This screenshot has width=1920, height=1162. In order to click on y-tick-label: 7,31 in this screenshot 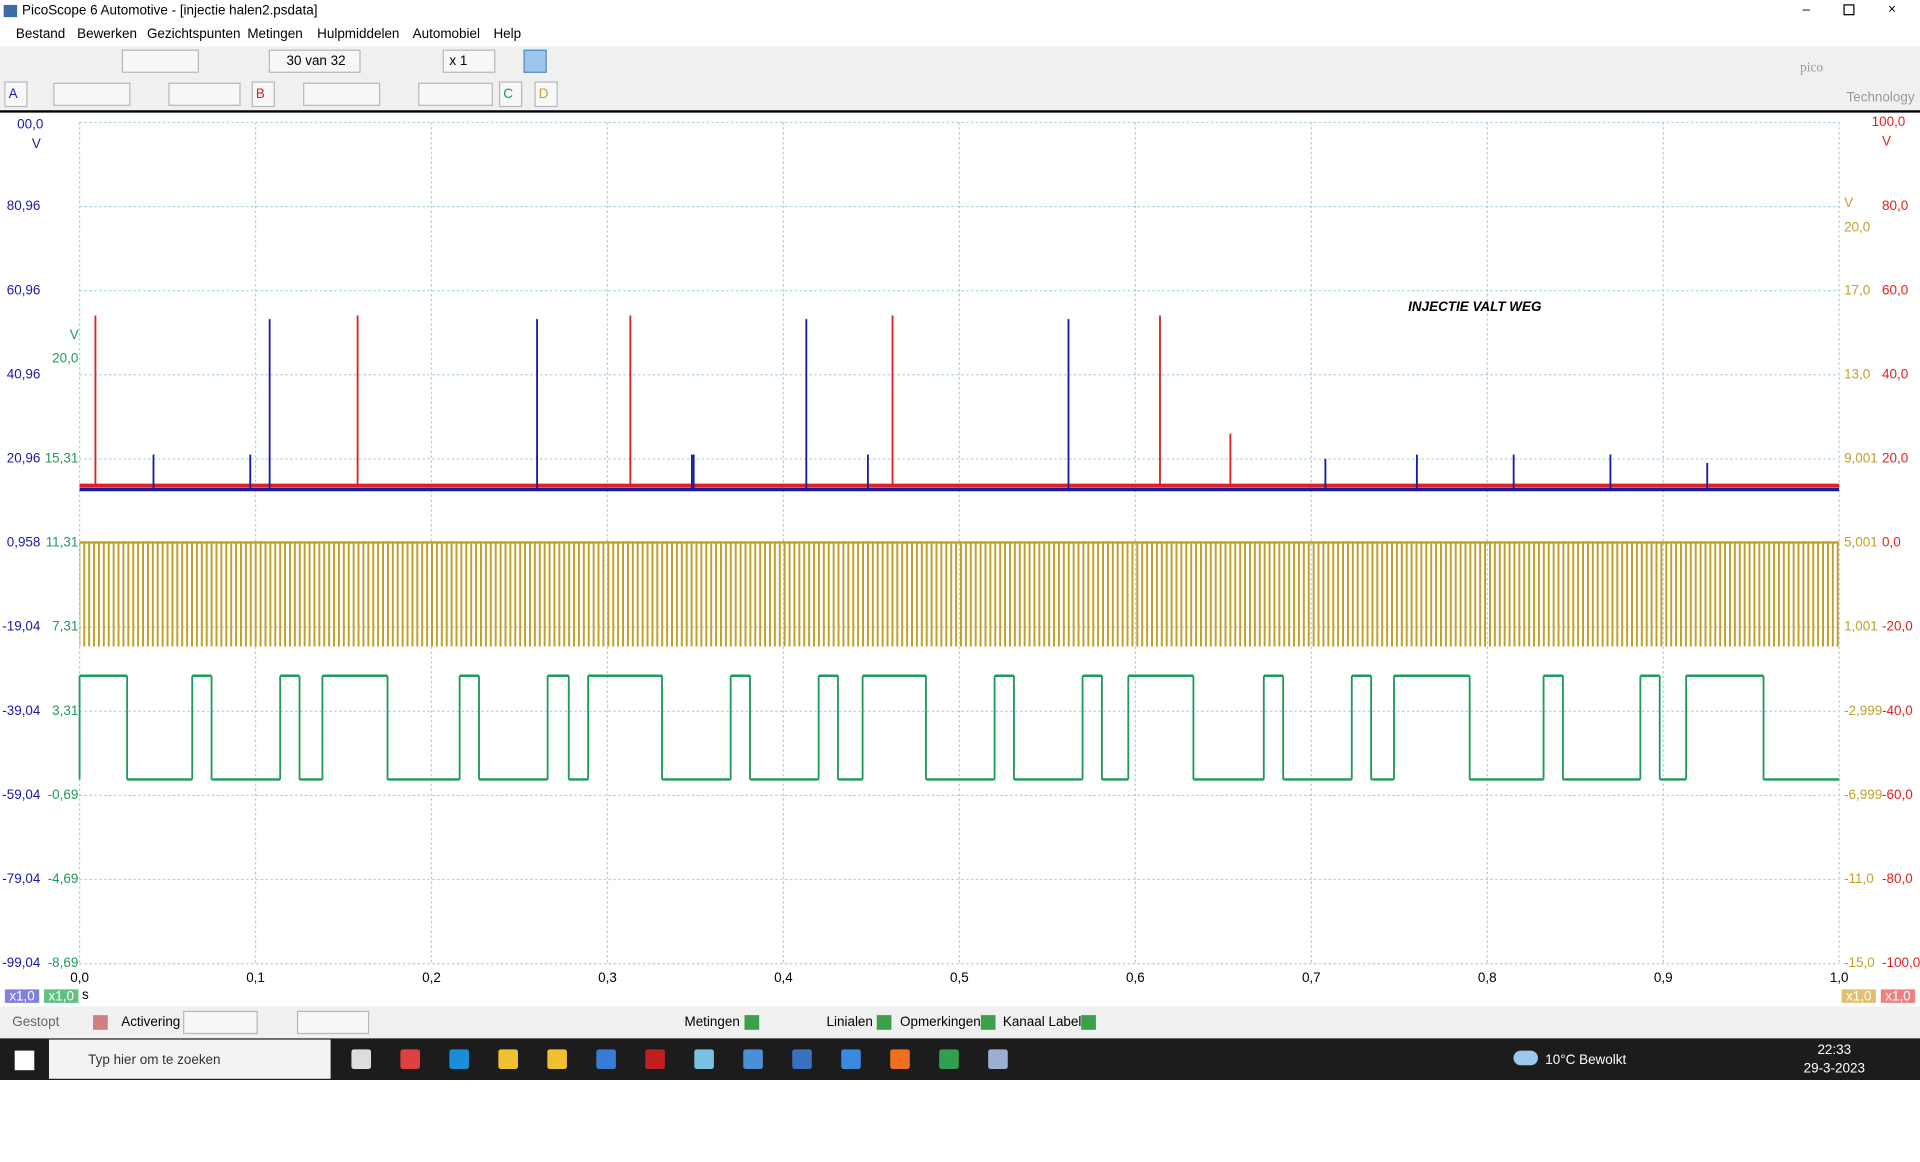, I will do `click(65, 626)`.